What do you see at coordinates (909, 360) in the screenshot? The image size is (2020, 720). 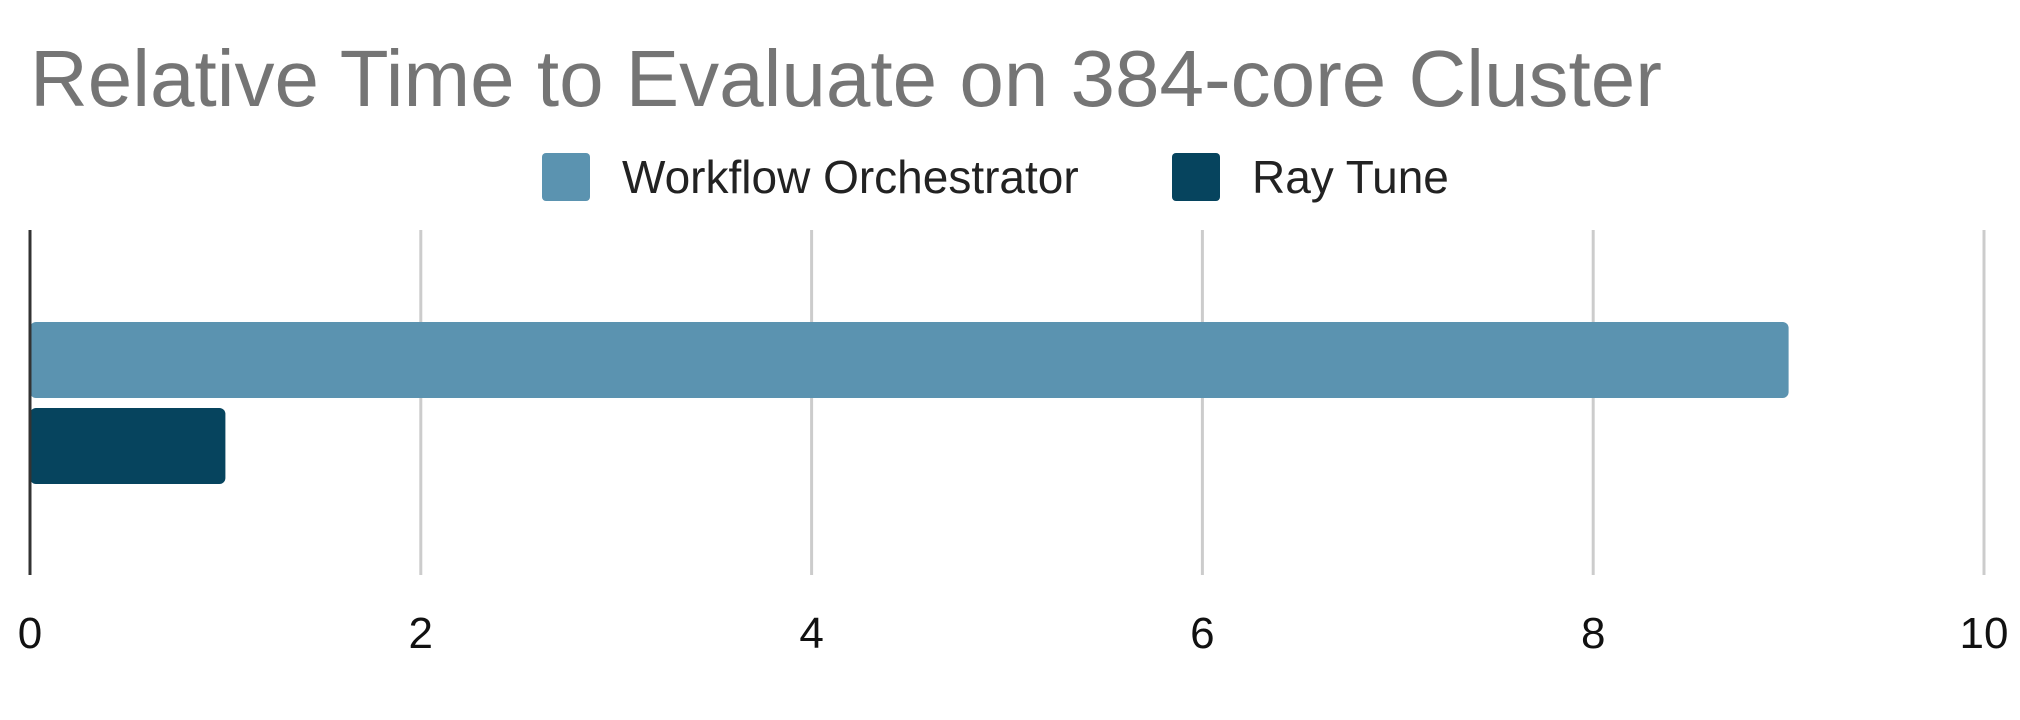 I see `bar-workflow-orchestrator` at bounding box center [909, 360].